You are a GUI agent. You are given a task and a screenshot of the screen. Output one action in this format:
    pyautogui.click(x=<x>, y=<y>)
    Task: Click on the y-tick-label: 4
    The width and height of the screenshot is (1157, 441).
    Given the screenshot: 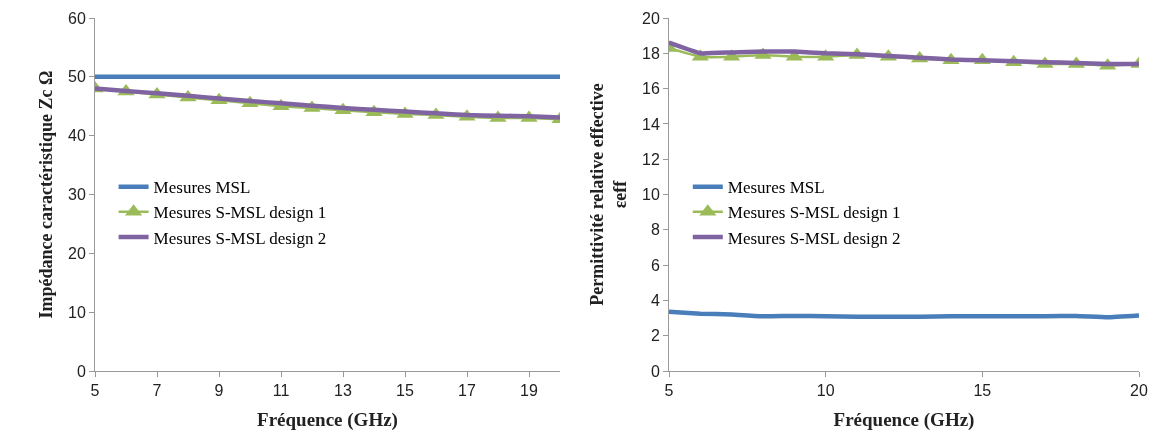 What is the action you would take?
    pyautogui.click(x=655, y=300)
    